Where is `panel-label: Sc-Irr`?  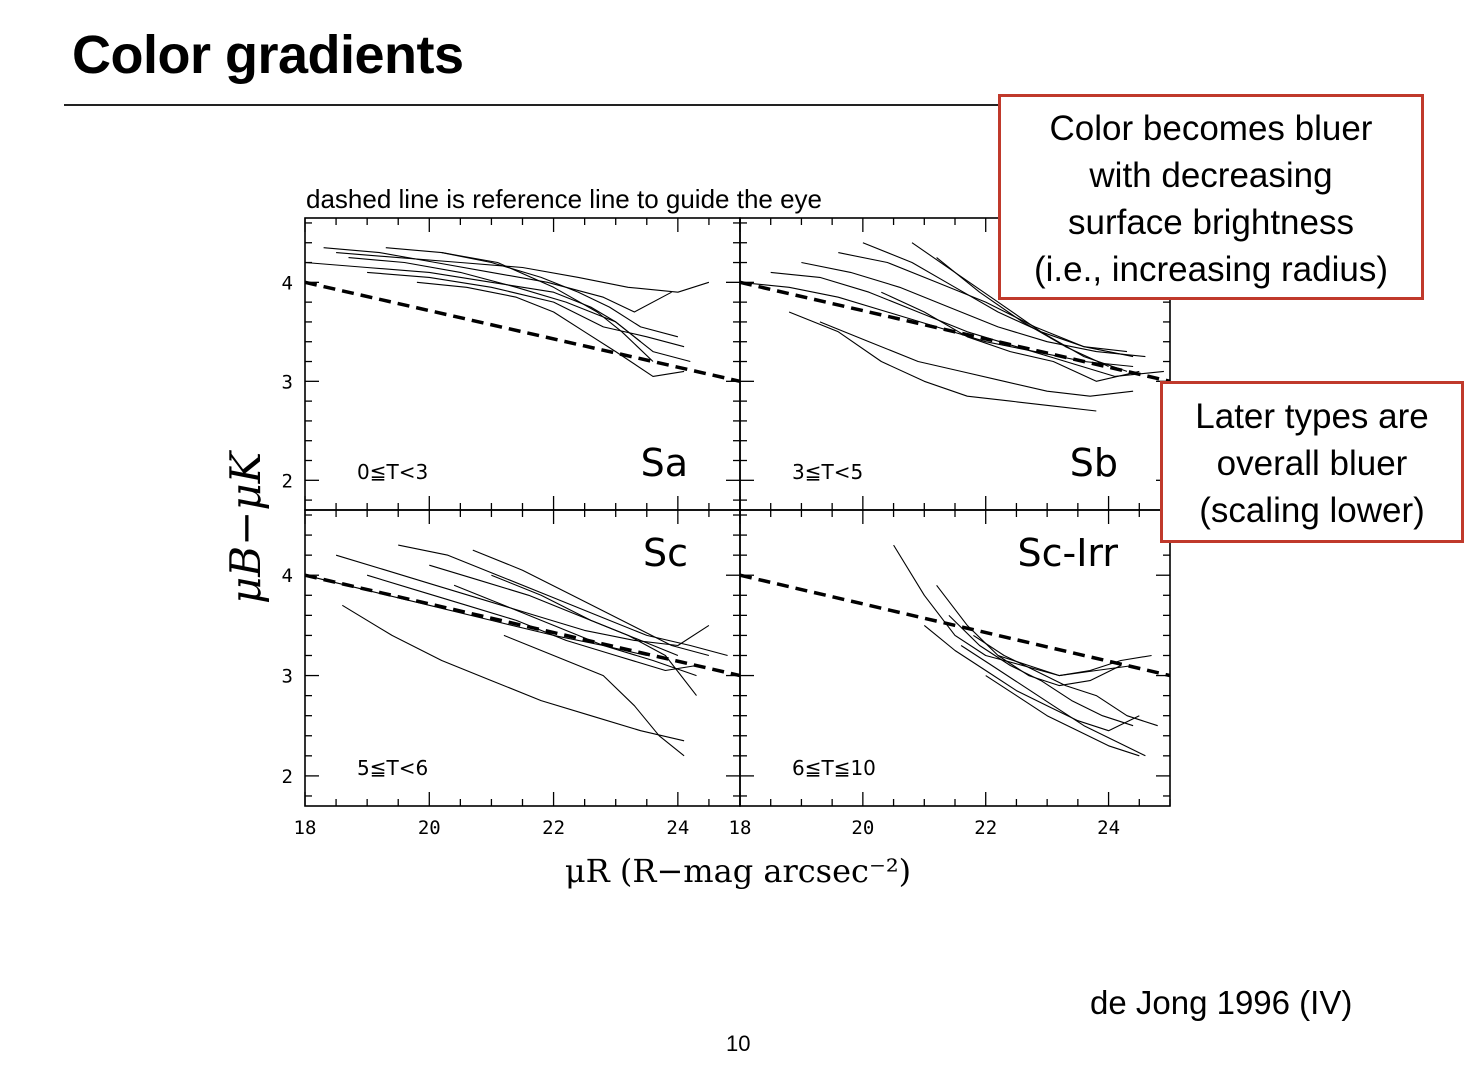
panel-label: Sc-Irr is located at coordinates (1067, 553).